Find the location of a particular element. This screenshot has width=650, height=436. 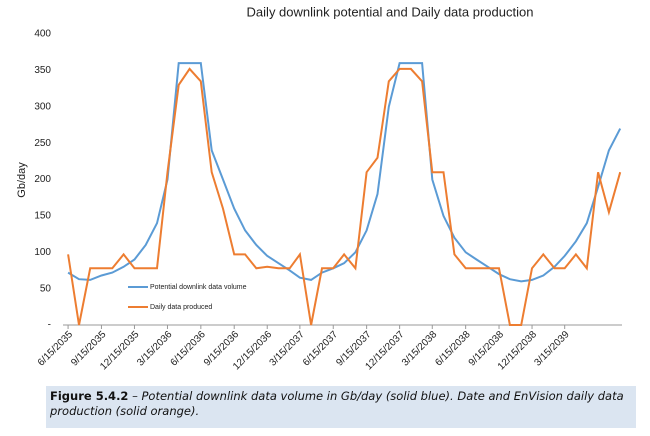

x-tick-label: 6/15/2037 is located at coordinates (321, 349).